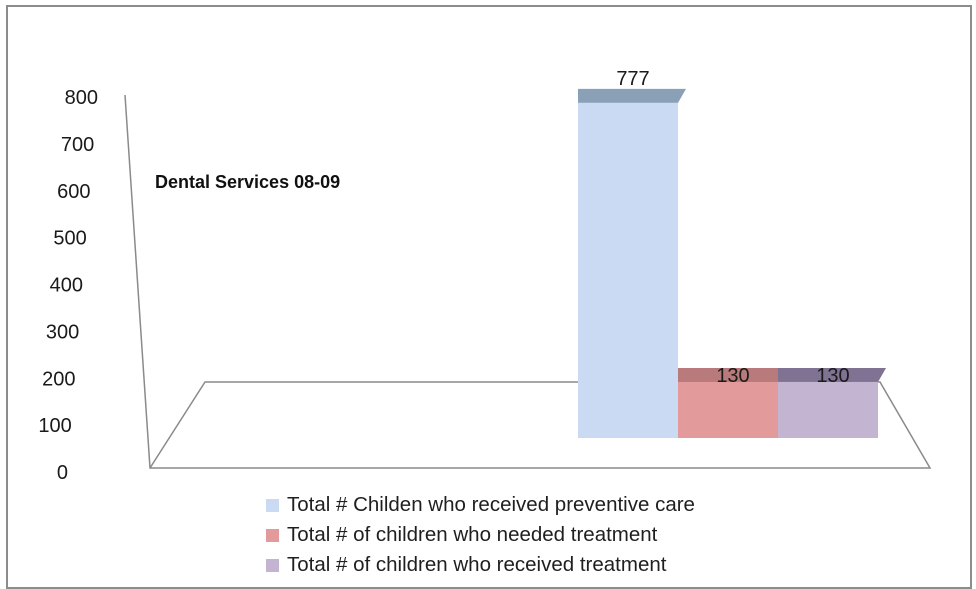  What do you see at coordinates (62, 332) in the screenshot?
I see `y-tick-label: 300` at bounding box center [62, 332].